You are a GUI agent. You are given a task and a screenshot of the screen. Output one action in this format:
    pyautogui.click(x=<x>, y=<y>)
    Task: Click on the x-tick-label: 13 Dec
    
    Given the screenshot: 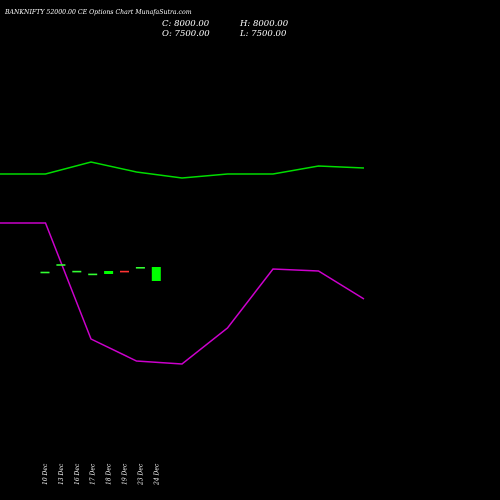 What is the action you would take?
    pyautogui.click(x=61, y=474)
    